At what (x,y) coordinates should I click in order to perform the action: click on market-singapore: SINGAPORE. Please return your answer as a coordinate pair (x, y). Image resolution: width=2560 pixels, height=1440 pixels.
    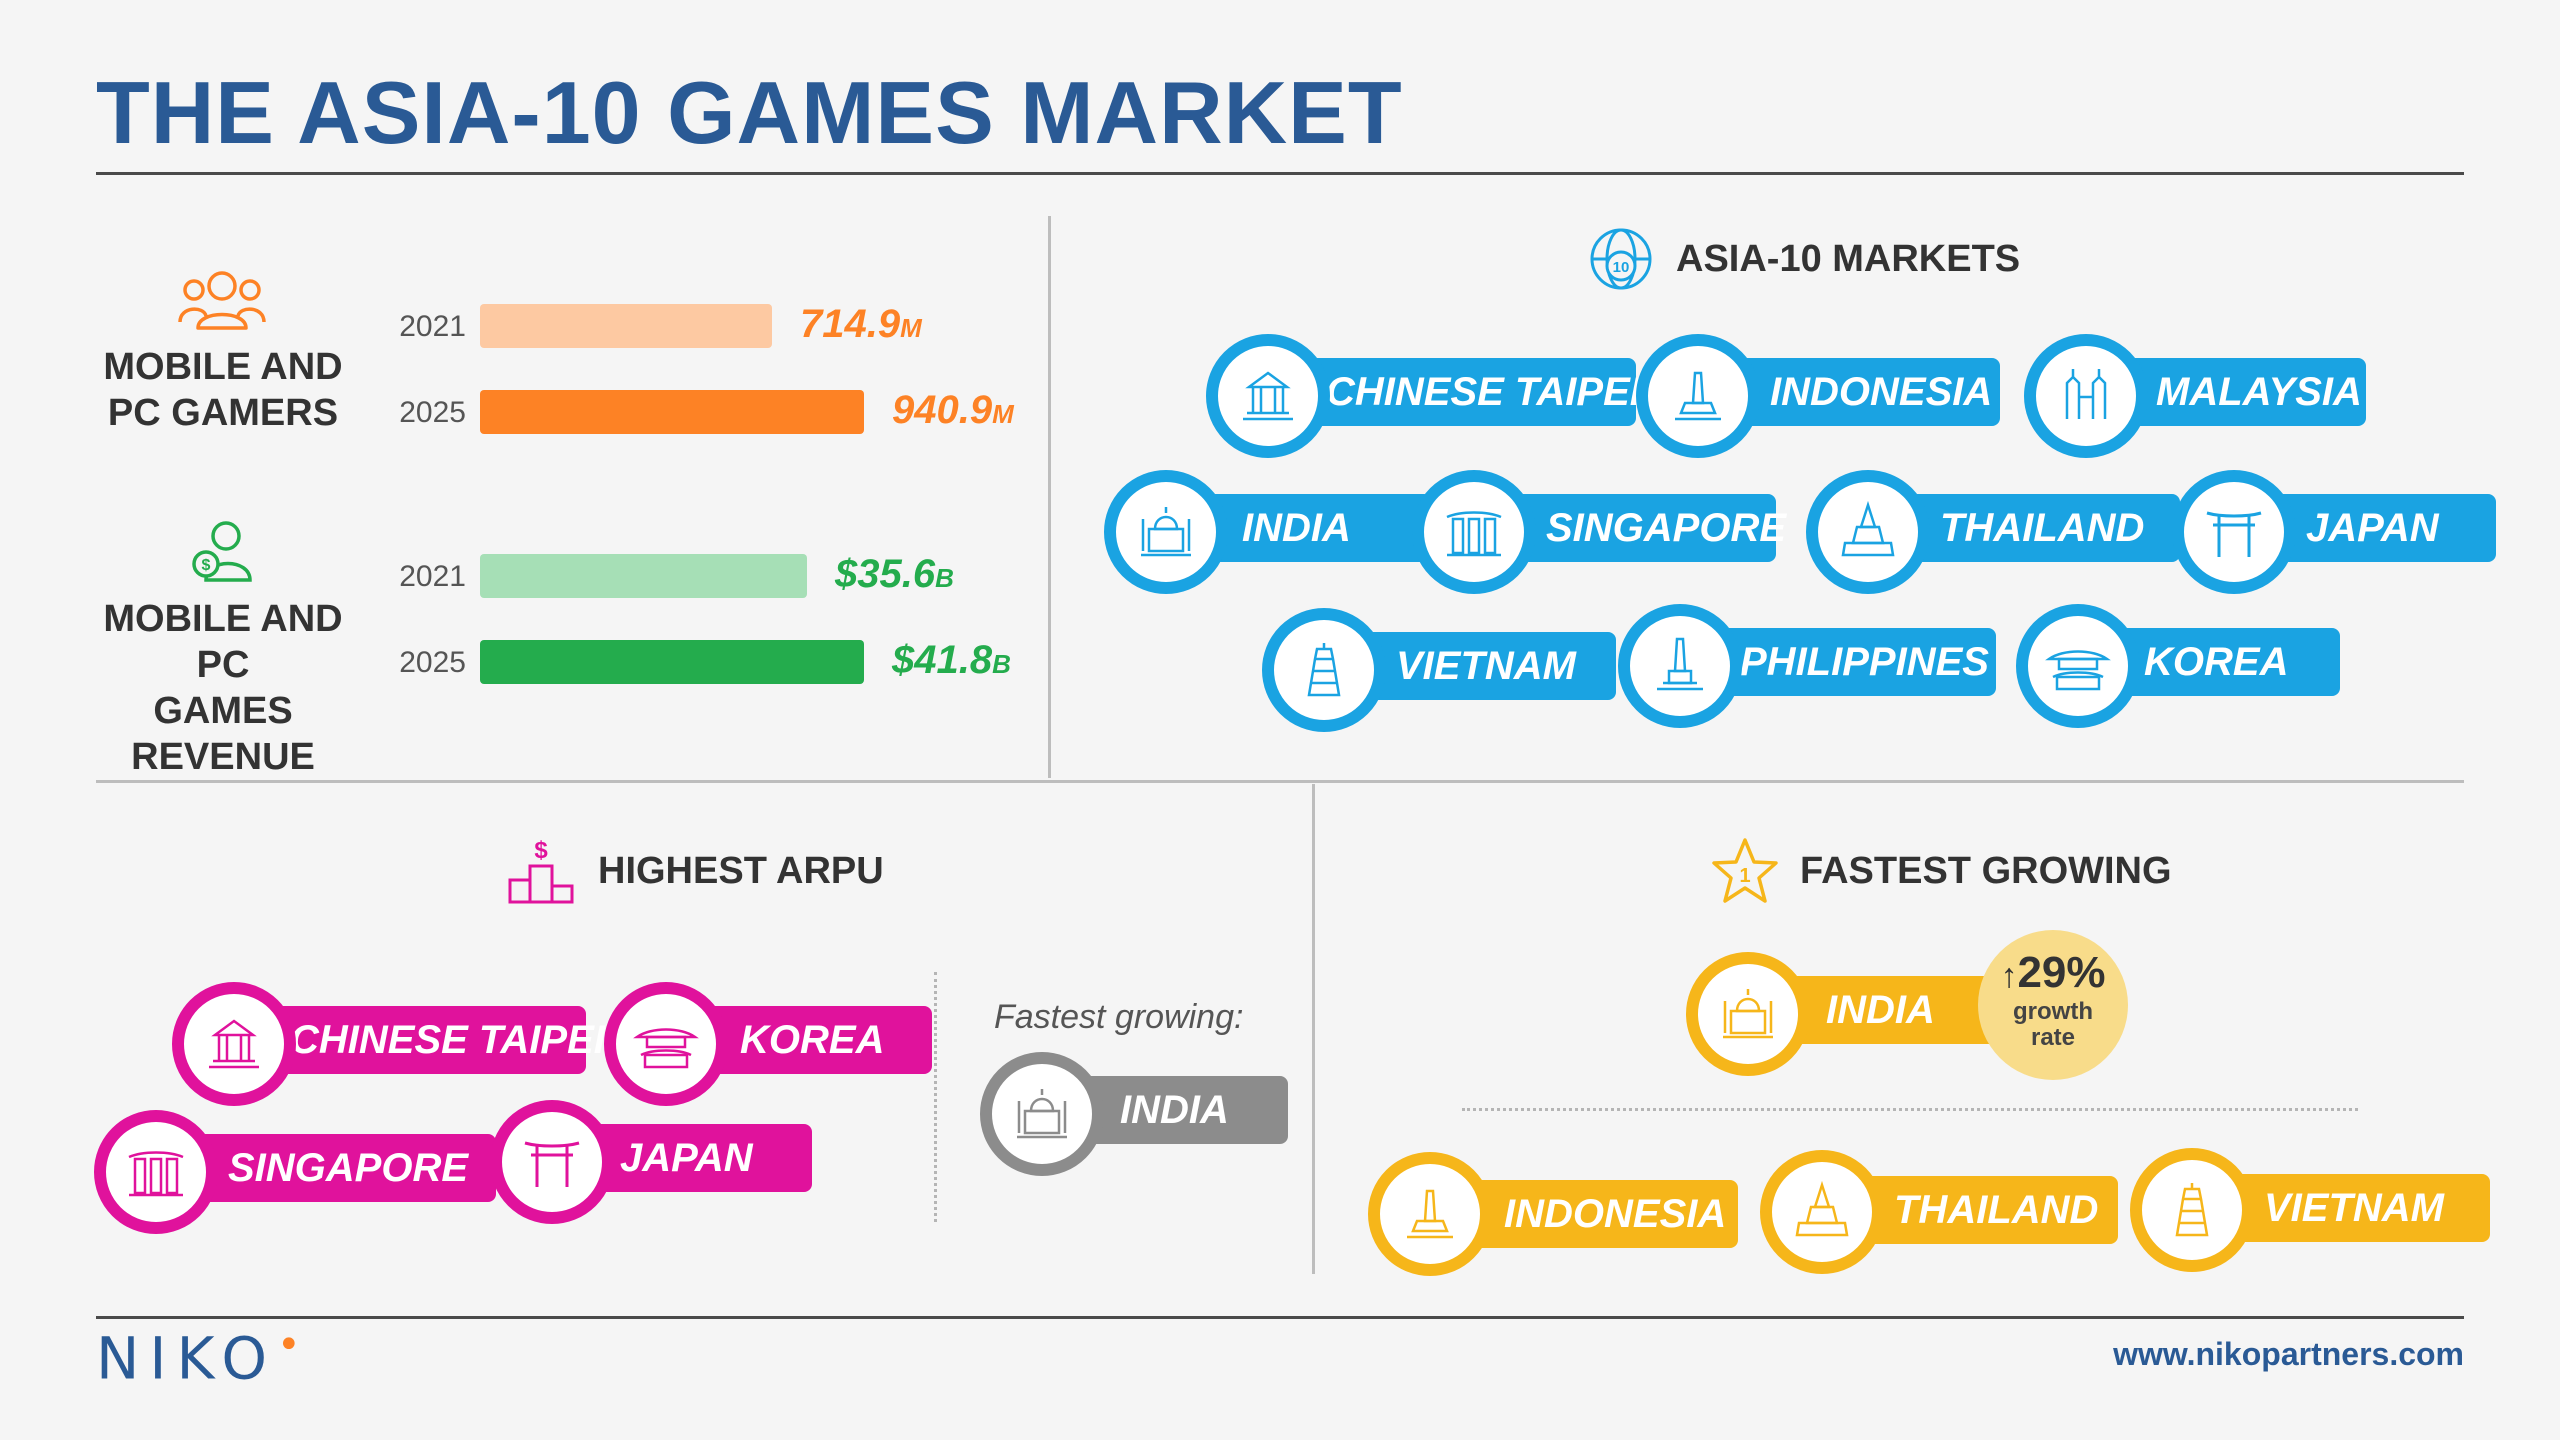
    Looking at the image, I should click on (1641, 528).